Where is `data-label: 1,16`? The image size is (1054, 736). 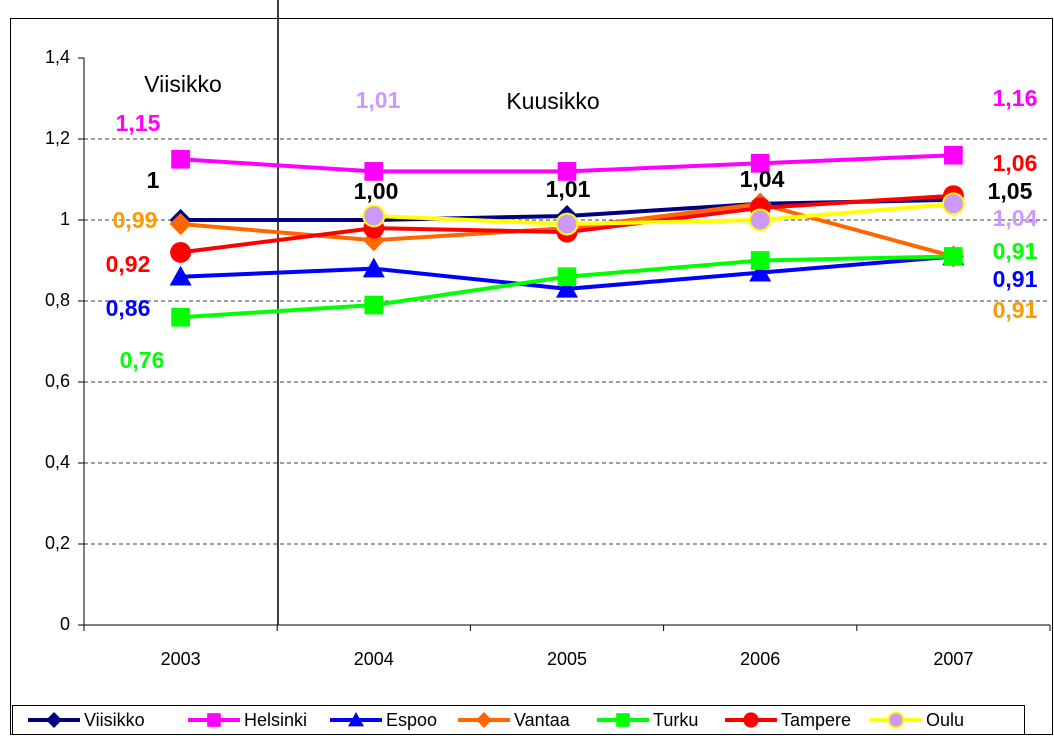
data-label: 1,16 is located at coordinates (1015, 98).